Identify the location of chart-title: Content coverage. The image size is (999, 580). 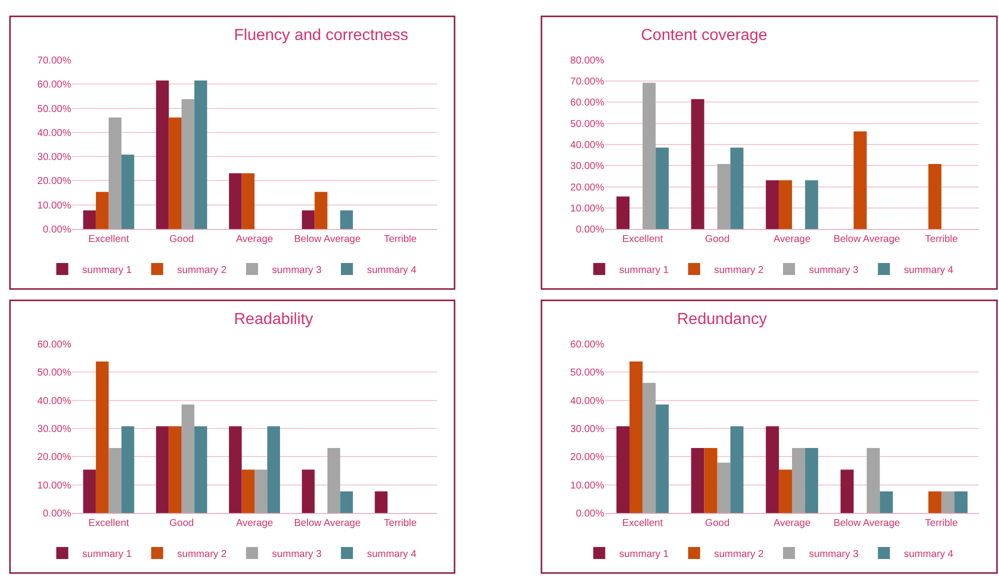
(704, 35).